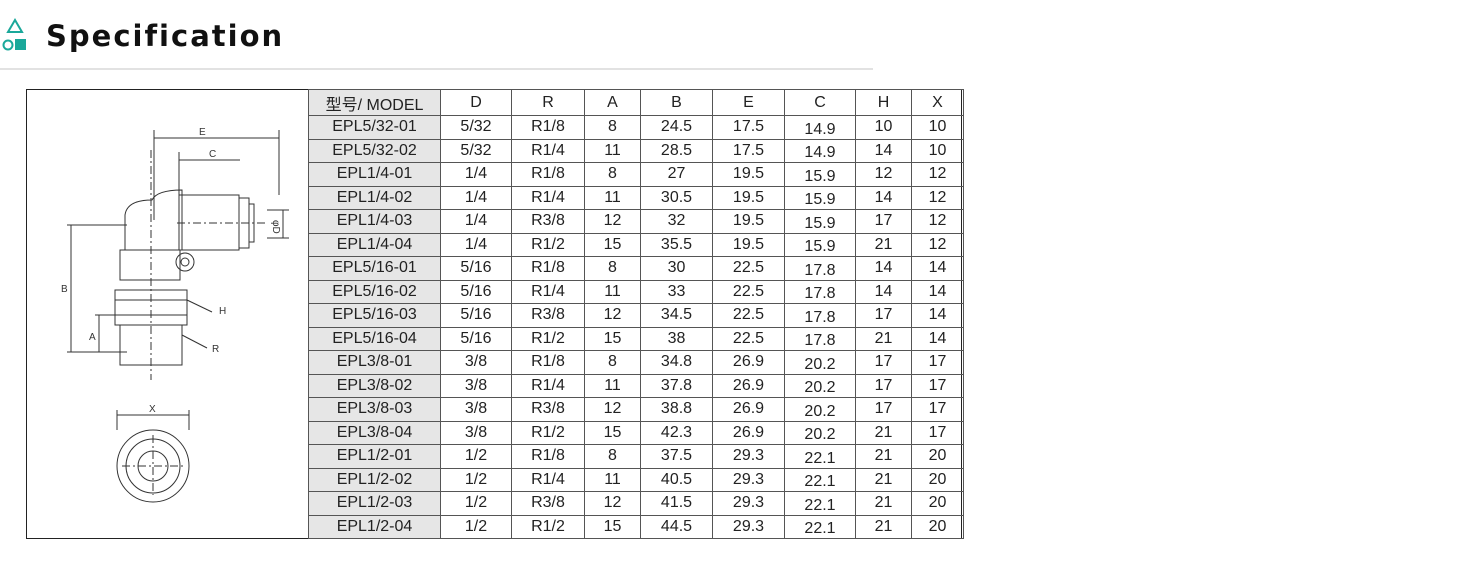 This screenshot has width=1471, height=573. I want to click on table-cell: EPL1/2-03, so click(374, 503).